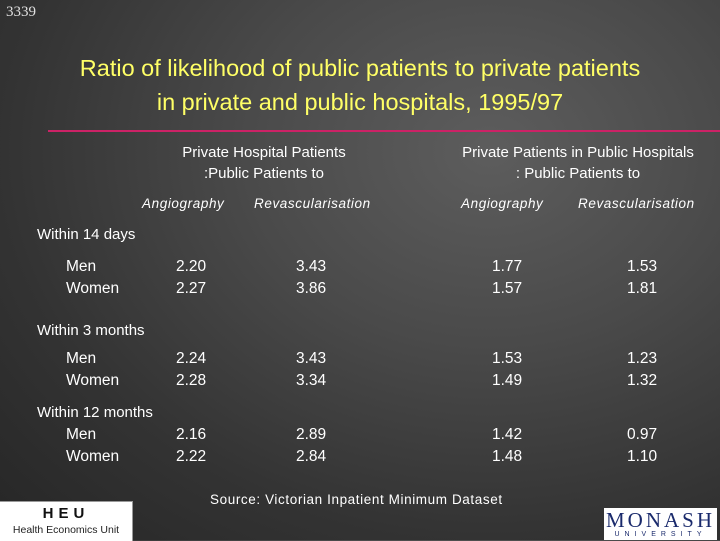 This screenshot has height=541, width=720. Describe the element at coordinates (578, 173) in the screenshot. I see `column-group-public-hospital-line-2: : Public Patients to` at that location.